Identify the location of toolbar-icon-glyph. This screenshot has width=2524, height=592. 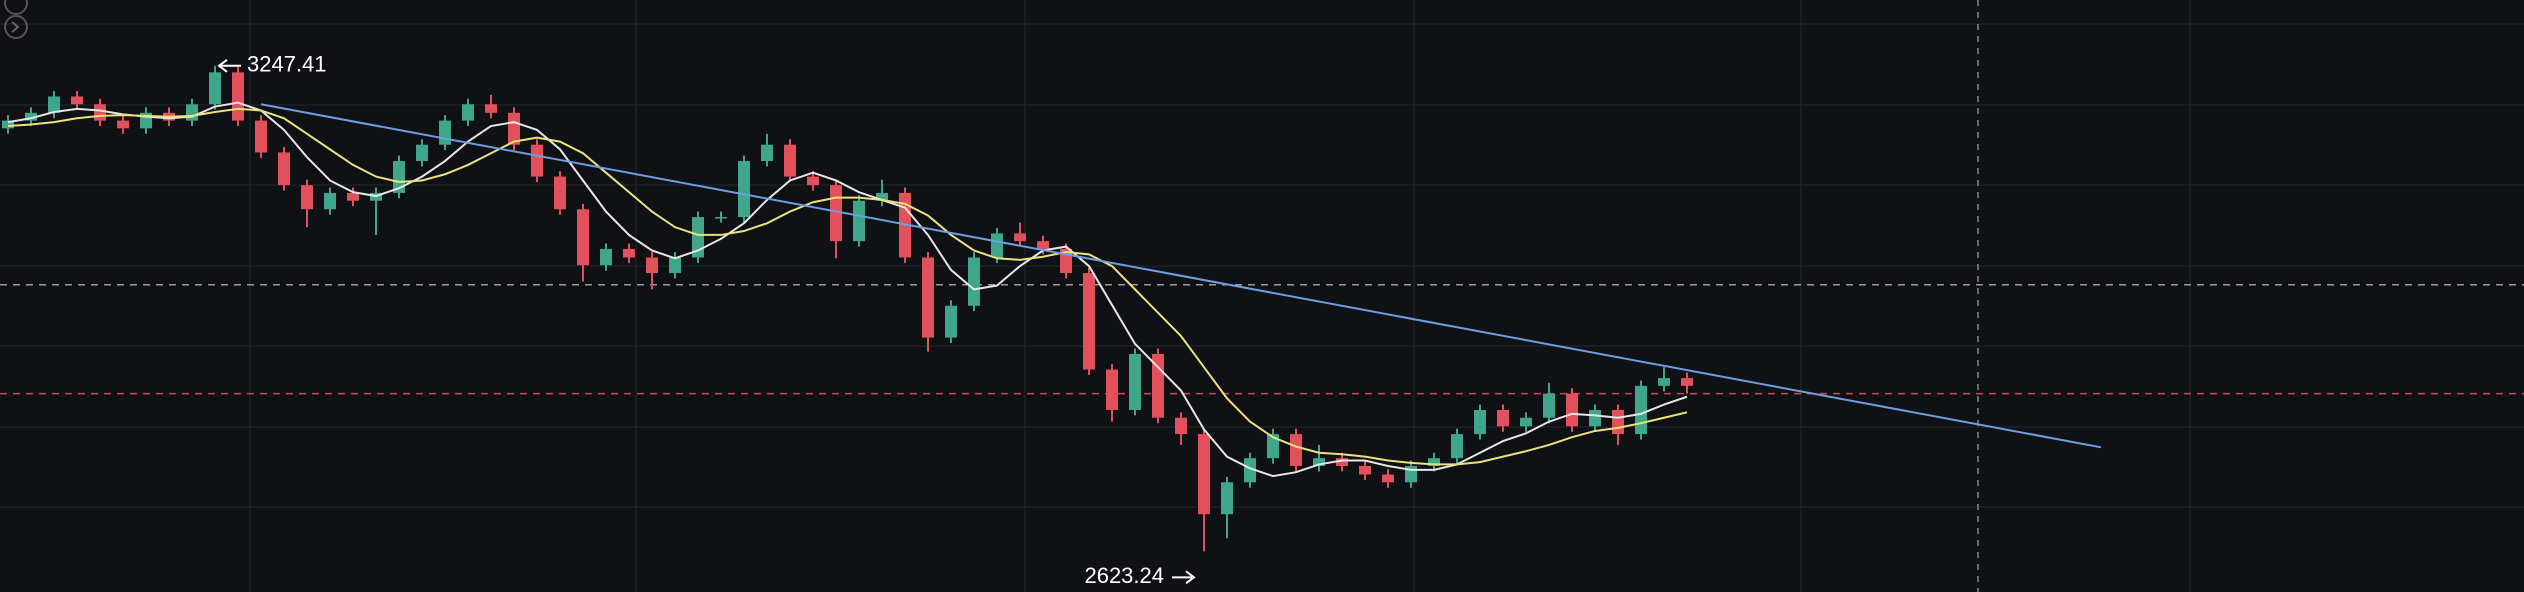
(15, 27).